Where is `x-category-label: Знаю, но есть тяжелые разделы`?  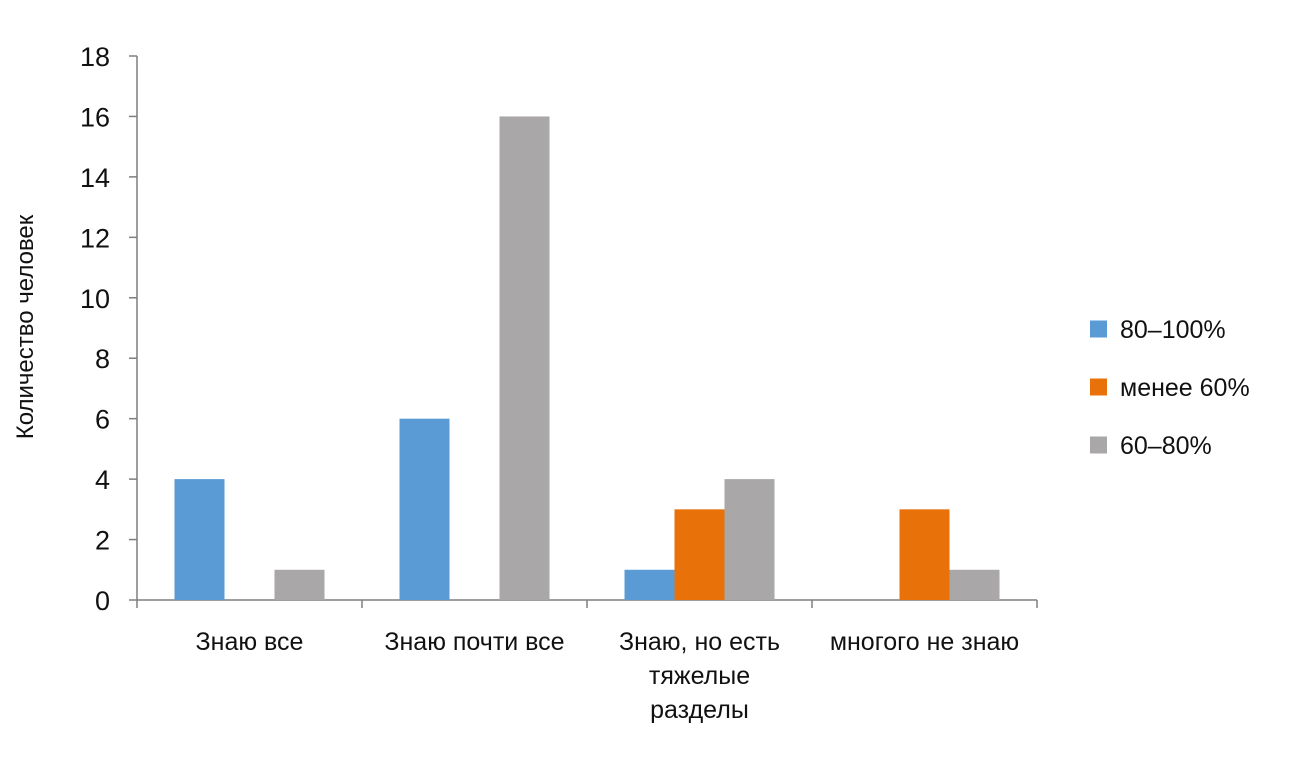
x-category-label: Знаю, но есть тяжелые разделы is located at coordinates (699, 676).